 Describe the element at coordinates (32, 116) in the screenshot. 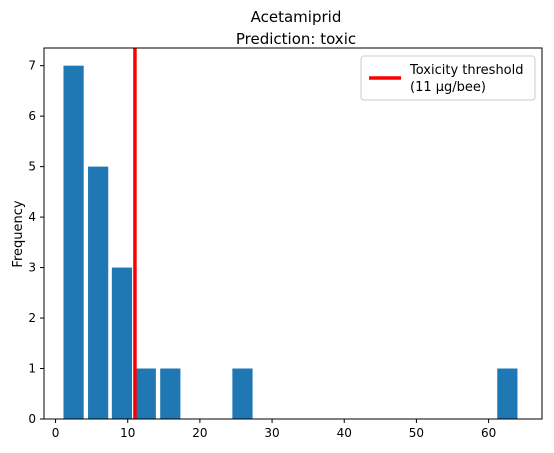

I see `y-tick-label: 6` at that location.